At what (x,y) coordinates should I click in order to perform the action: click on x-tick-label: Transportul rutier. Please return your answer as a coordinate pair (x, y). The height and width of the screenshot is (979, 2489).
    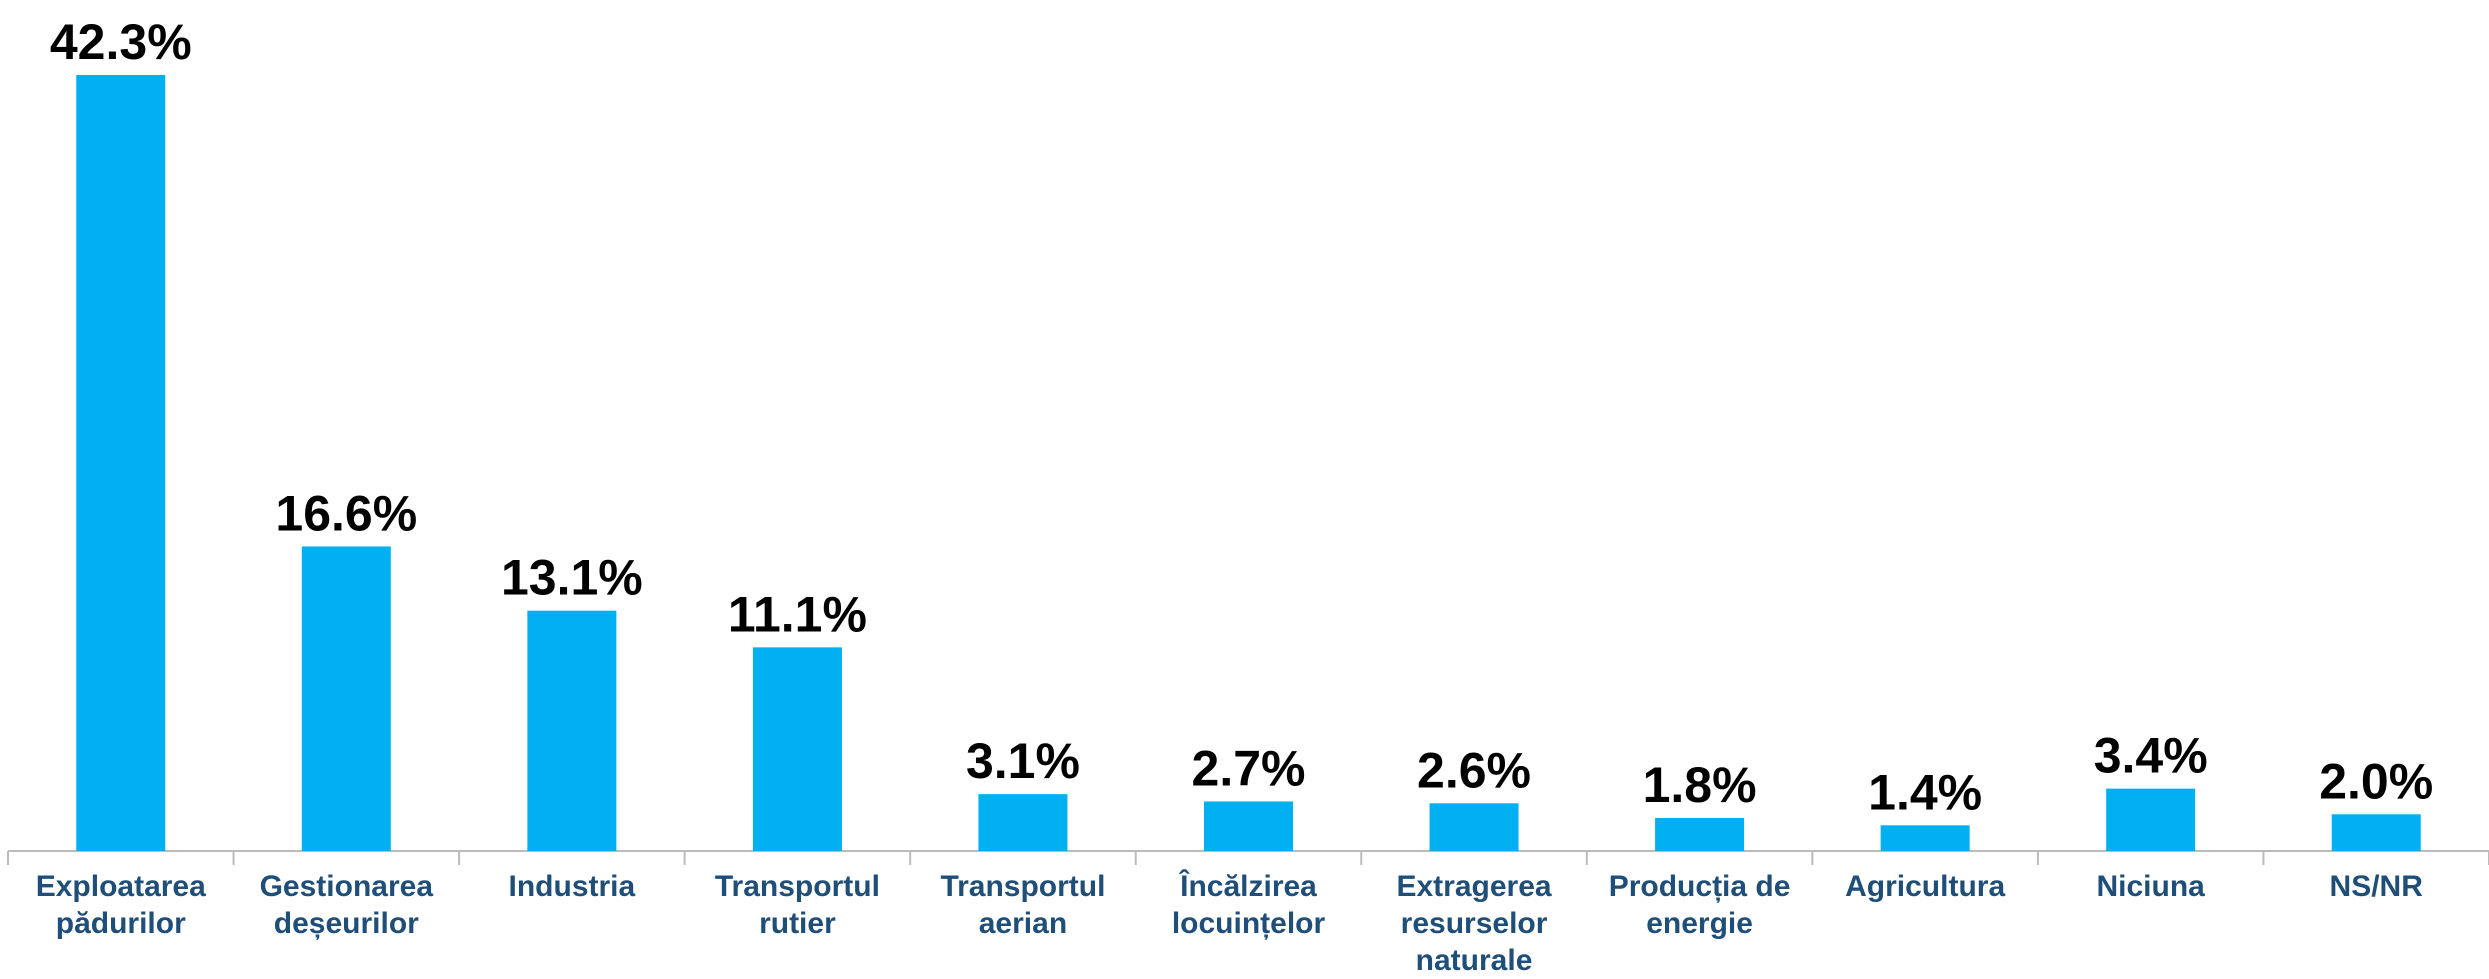
    Looking at the image, I should click on (797, 905).